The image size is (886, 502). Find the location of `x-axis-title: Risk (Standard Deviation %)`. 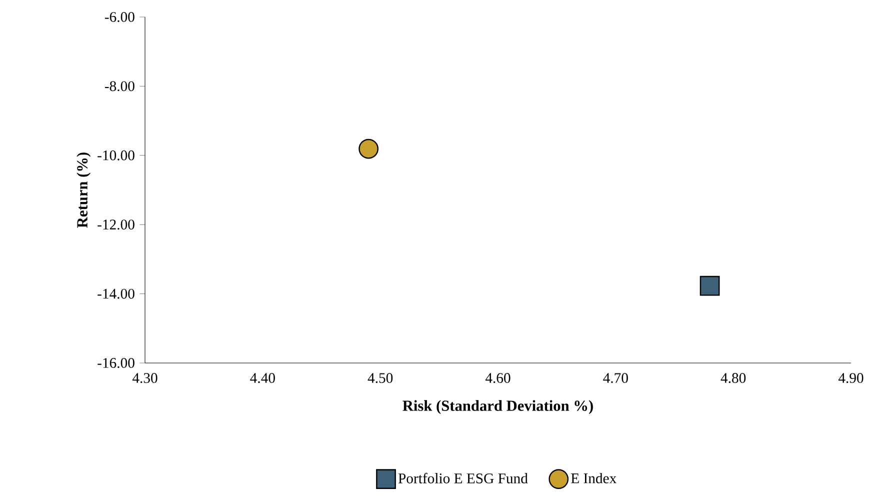

x-axis-title: Risk (Standard Deviation %) is located at coordinates (497, 407).